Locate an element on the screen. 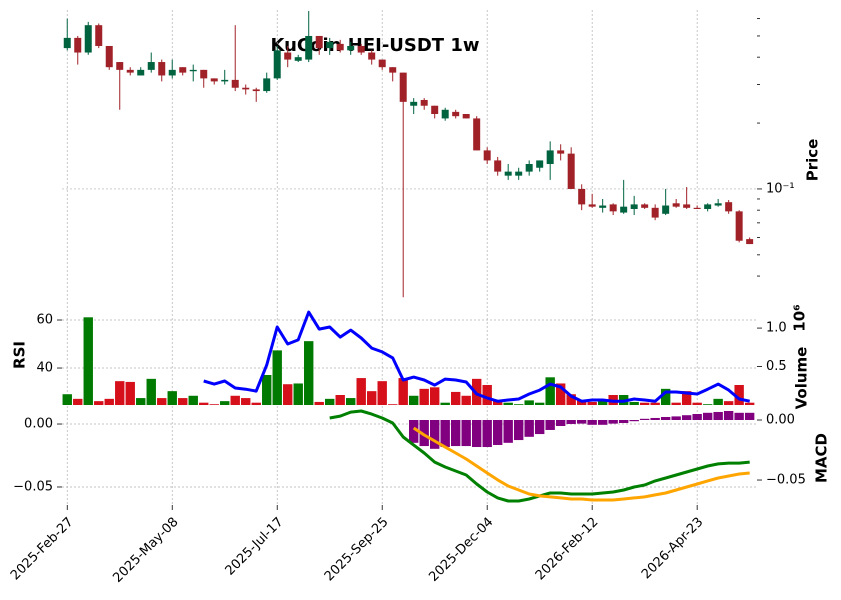 Image resolution: width=841 pixels, height=600 pixels. y-tick-label: 0.00 is located at coordinates (38, 424).